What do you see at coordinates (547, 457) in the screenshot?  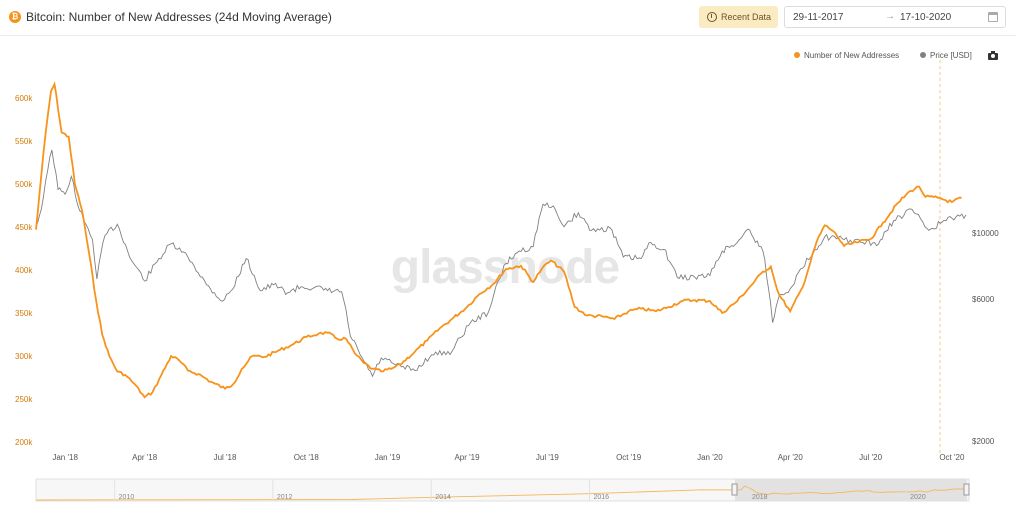 I see `x-axis-tick: Jul '19` at bounding box center [547, 457].